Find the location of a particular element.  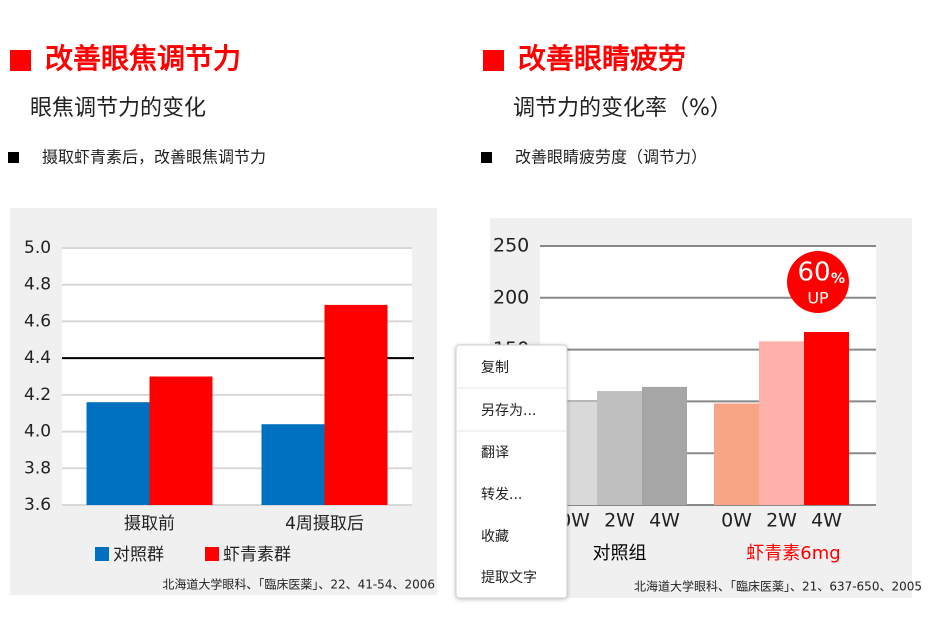

chart-source: 北海道大学眼科、「臨床医薬」、21、637-650、2005 is located at coordinates (778, 586).